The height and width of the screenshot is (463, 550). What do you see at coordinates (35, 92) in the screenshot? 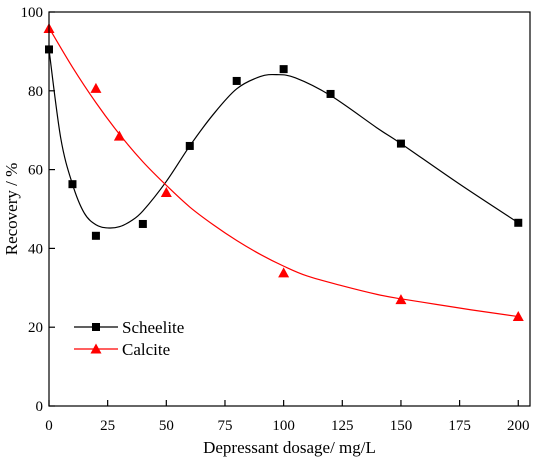
I see `y-tick-label: 80` at bounding box center [35, 92].